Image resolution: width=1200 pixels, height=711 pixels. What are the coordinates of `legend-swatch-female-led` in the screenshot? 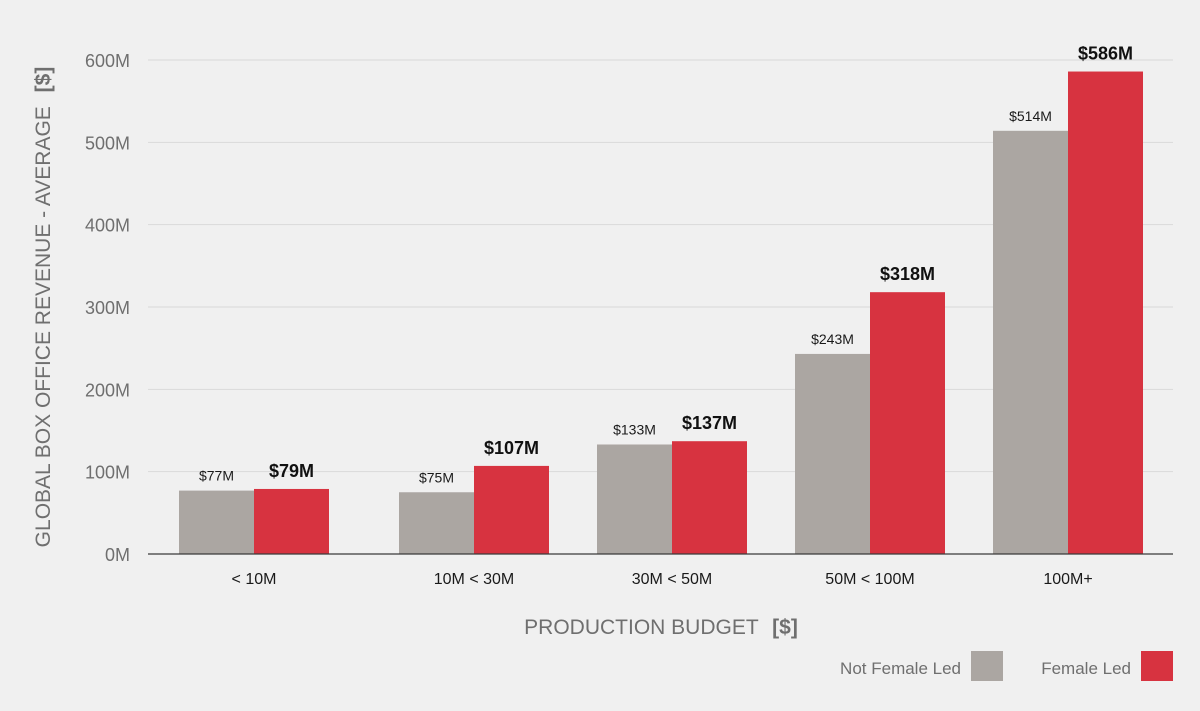 It's located at (1157, 666).